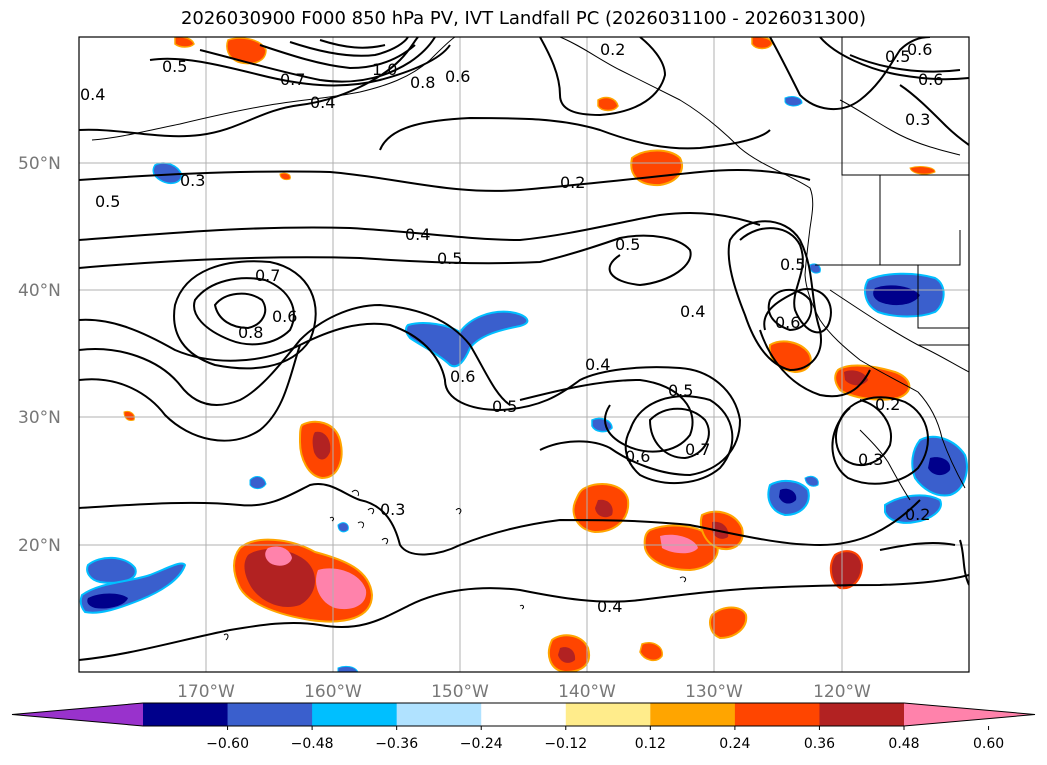 This screenshot has height=765, width=1047. I want to click on contour-label: 1.0, so click(384, 69).